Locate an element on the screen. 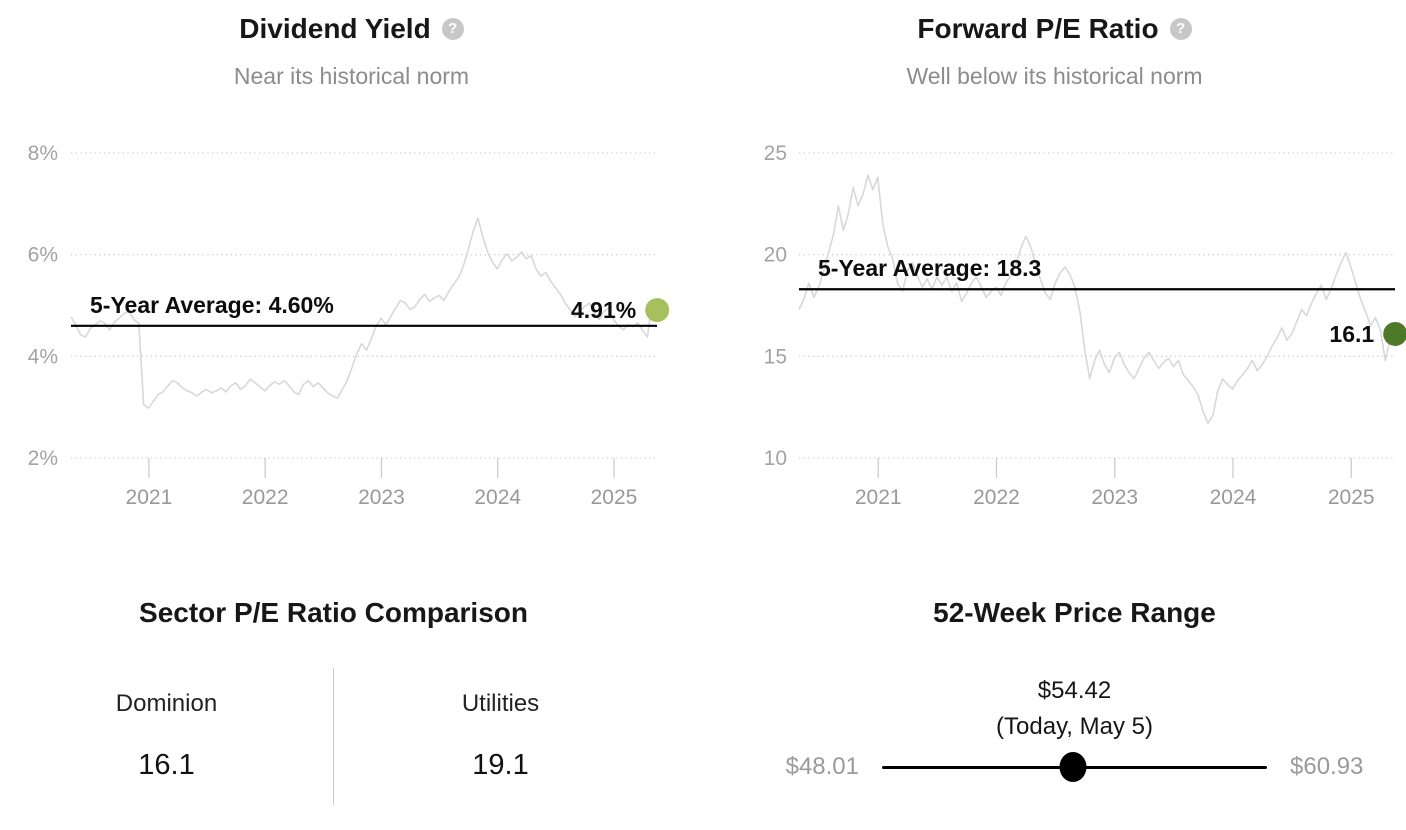 The image size is (1406, 830). price-range-title: 52-Week Price Range is located at coordinates (1074, 612).